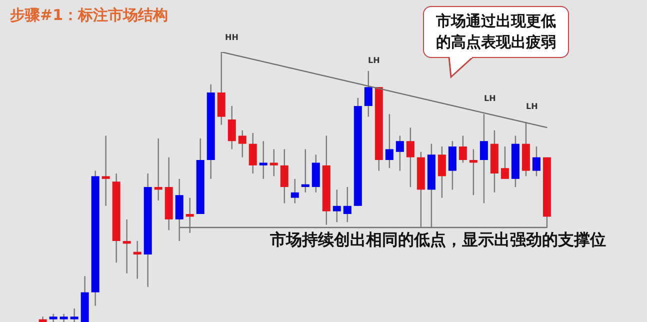  I want to click on annotation: 市场持续创出相同的低点，显示出强劲的支撑位, so click(438, 240).